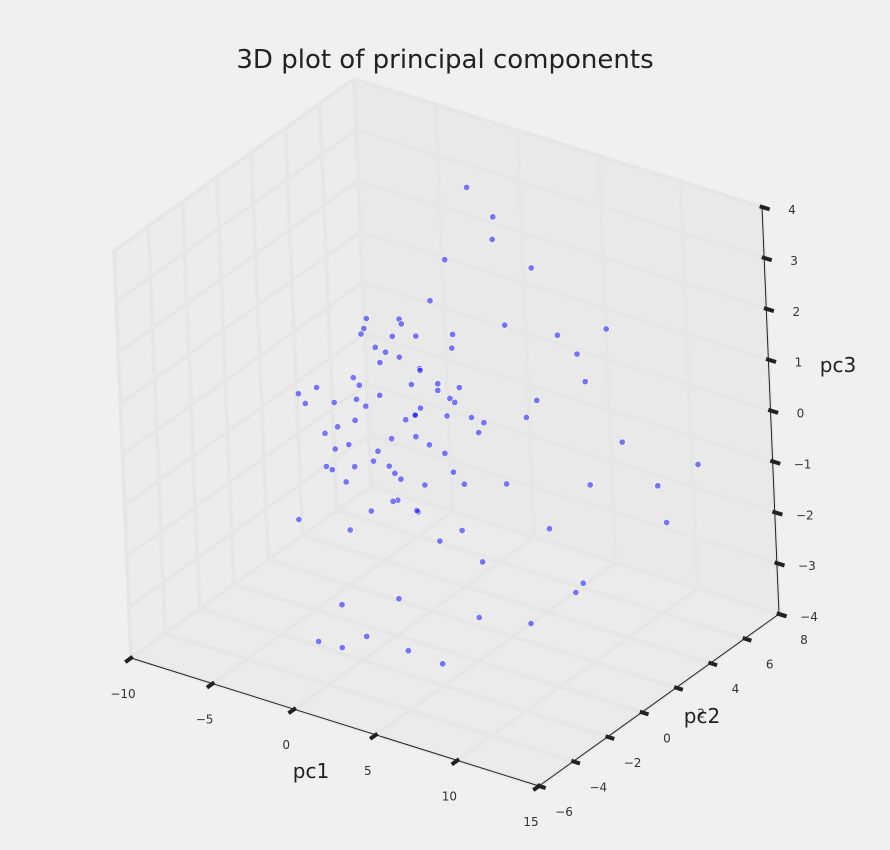  What do you see at coordinates (701, 714) in the screenshot?
I see `y-tick-label: 2` at bounding box center [701, 714].